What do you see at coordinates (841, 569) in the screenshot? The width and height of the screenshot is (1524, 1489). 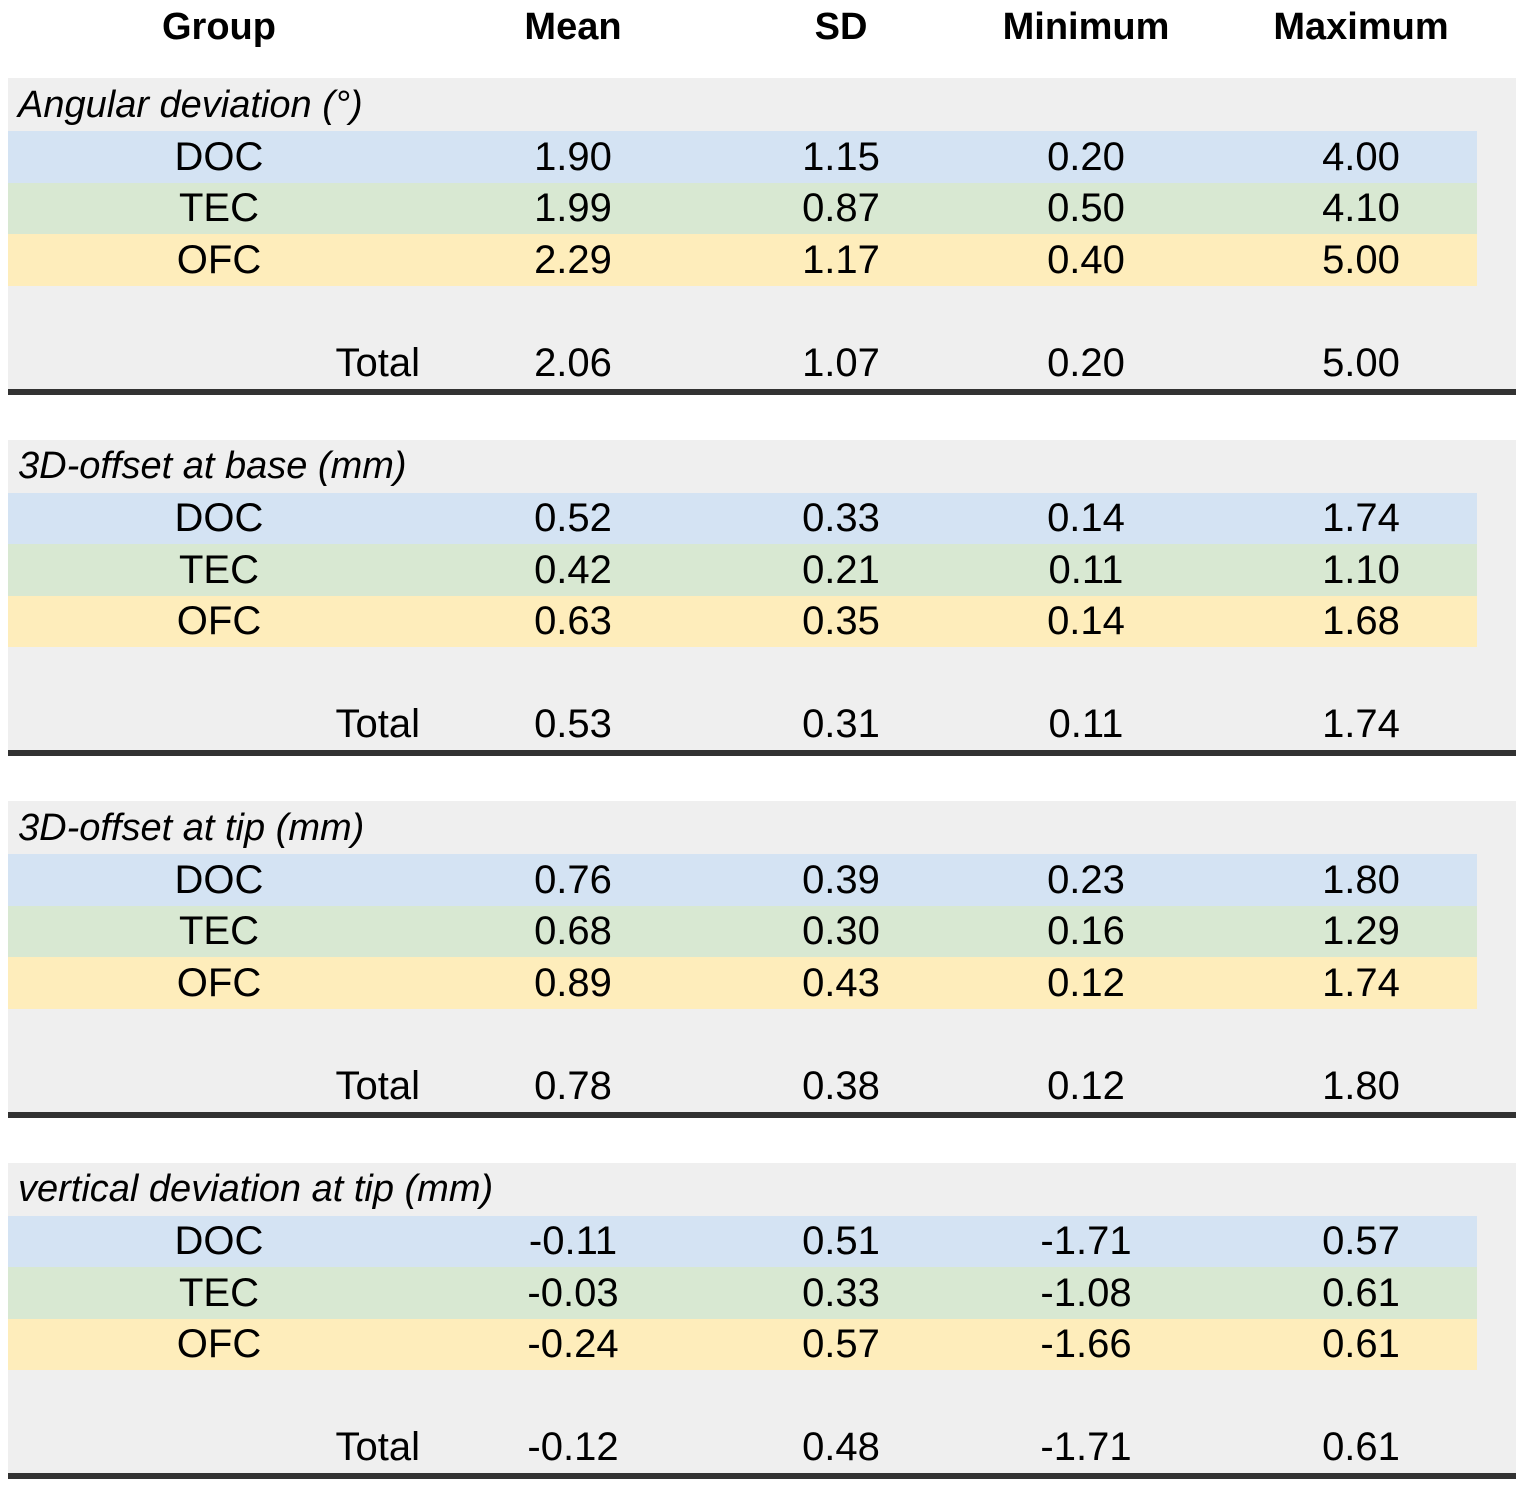 I see `sd-cell: 0.21` at bounding box center [841, 569].